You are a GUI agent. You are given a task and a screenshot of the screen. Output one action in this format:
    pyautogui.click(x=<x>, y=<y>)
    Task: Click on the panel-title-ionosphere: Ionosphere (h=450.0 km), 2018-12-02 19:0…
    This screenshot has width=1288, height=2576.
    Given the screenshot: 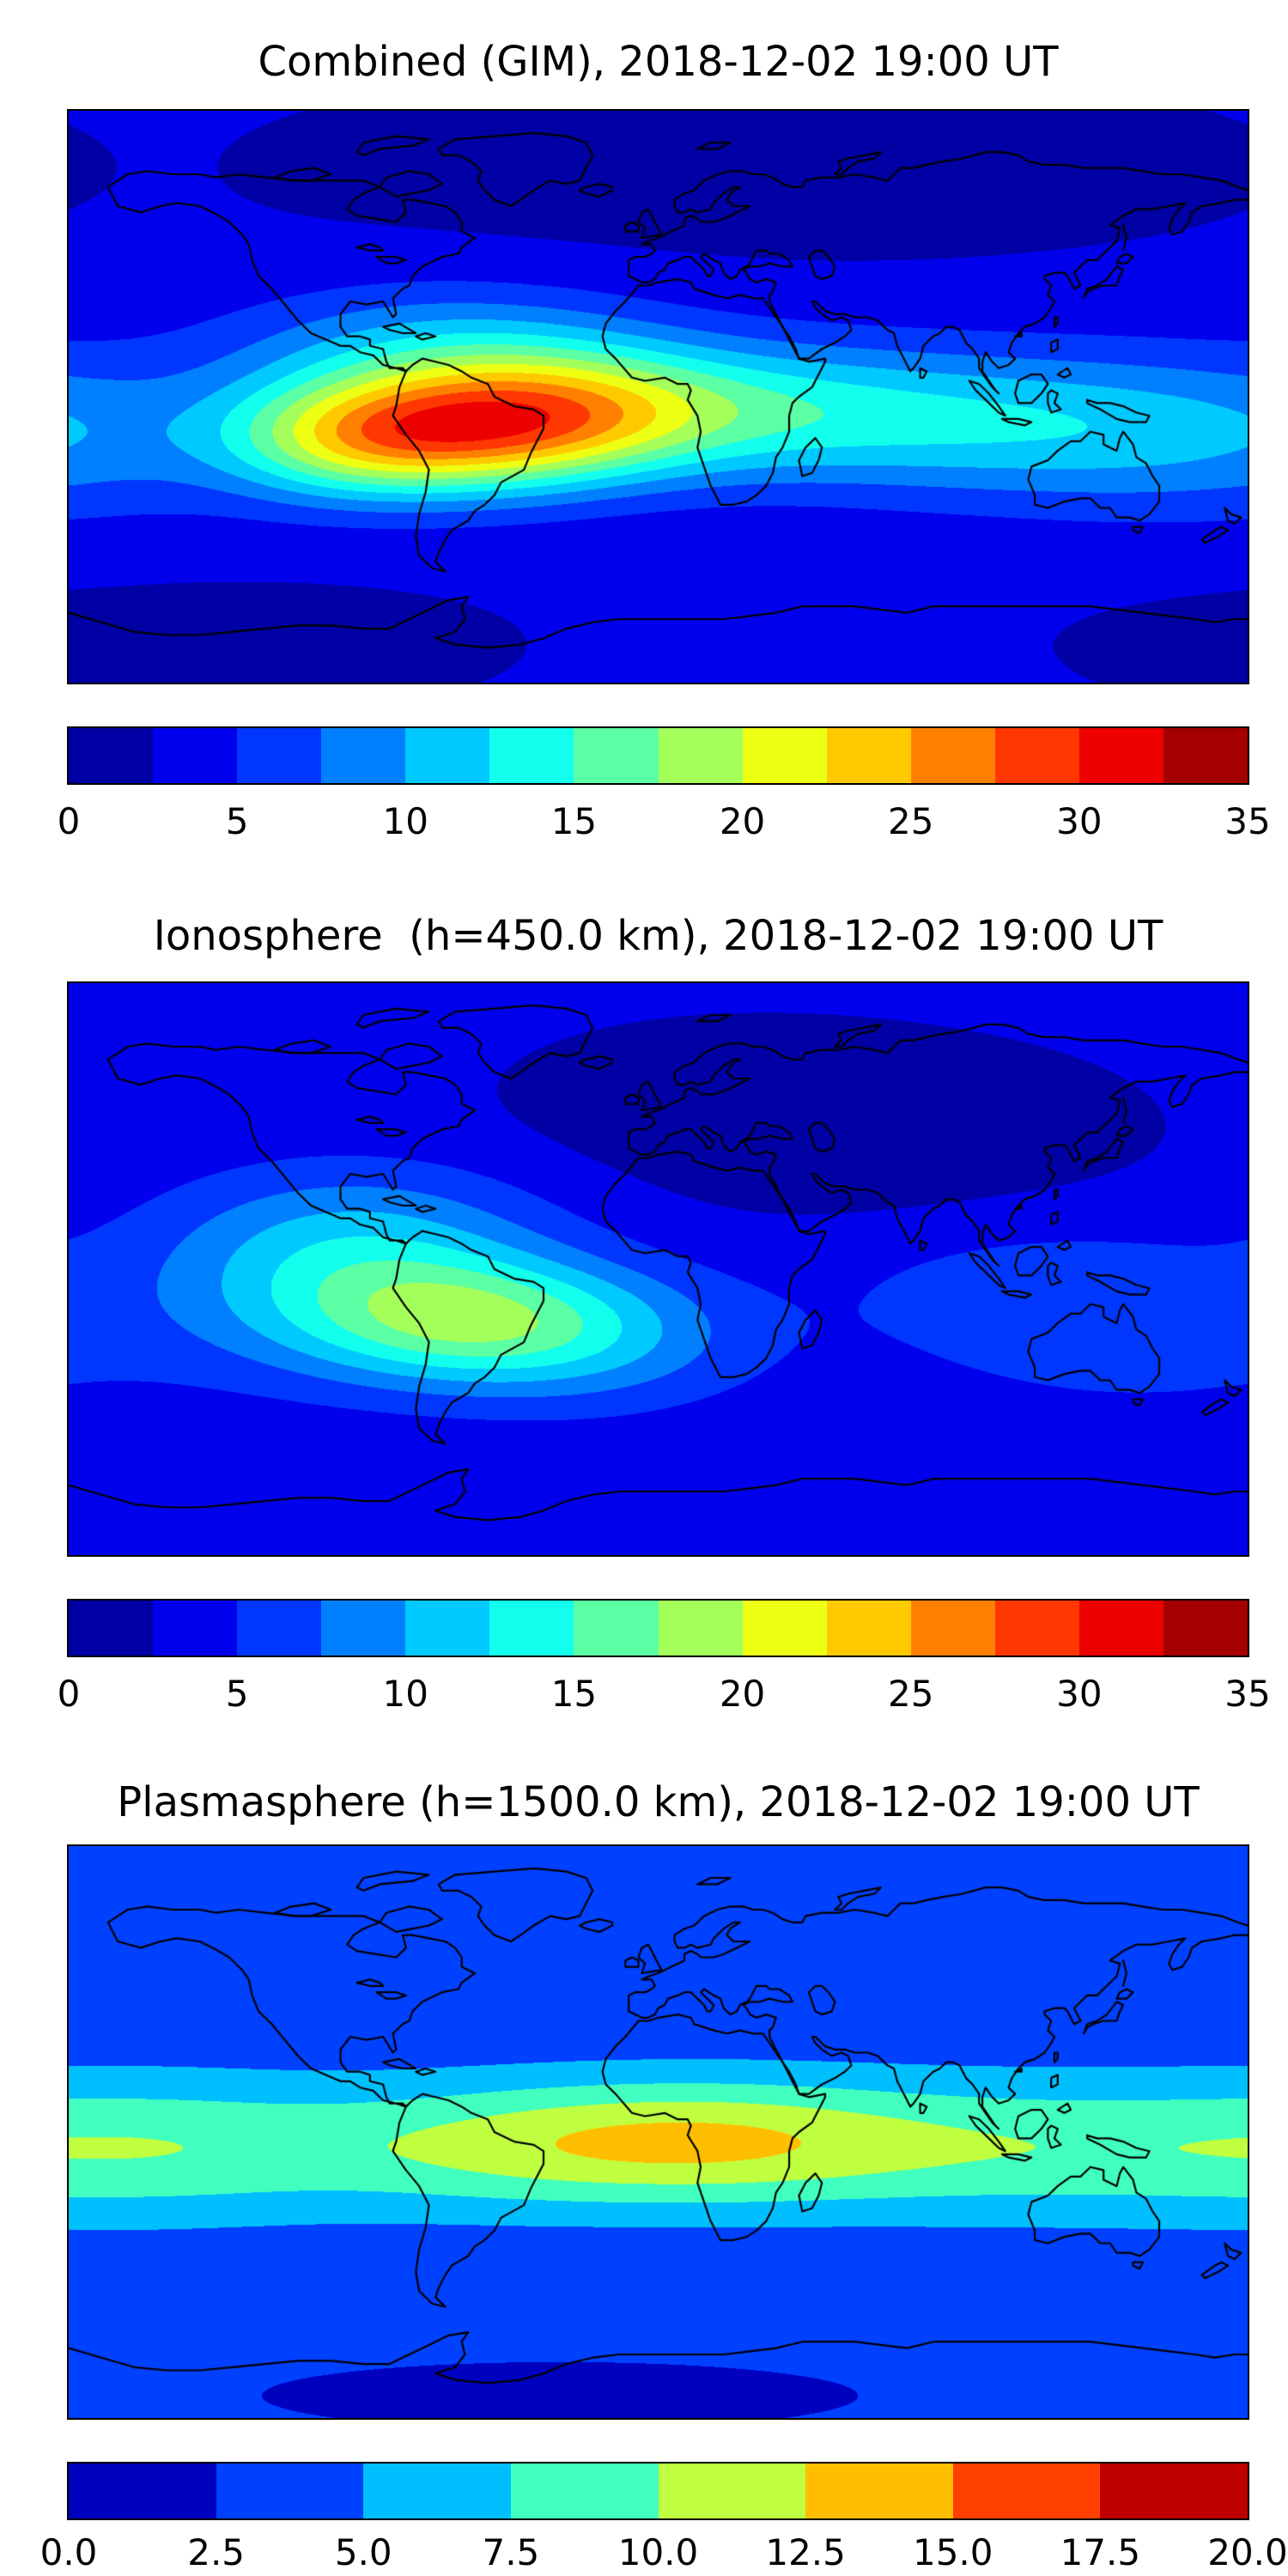 What is the action you would take?
    pyautogui.click(x=658, y=936)
    